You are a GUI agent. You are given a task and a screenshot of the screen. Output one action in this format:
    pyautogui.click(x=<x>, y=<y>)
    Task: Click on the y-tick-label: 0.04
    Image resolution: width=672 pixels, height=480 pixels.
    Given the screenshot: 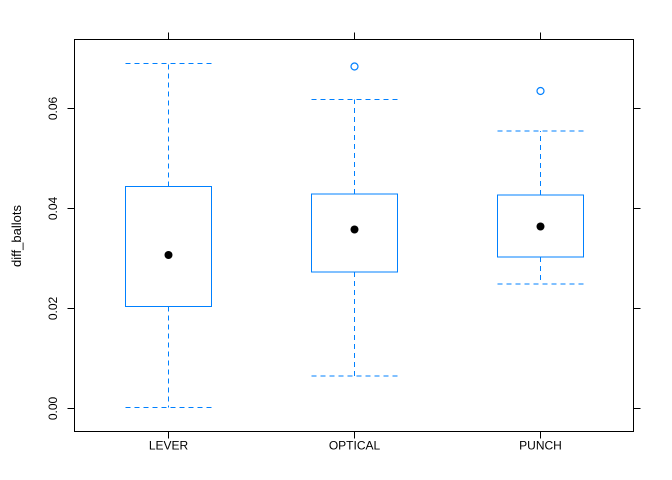 What is the action you would take?
    pyautogui.click(x=53, y=208)
    